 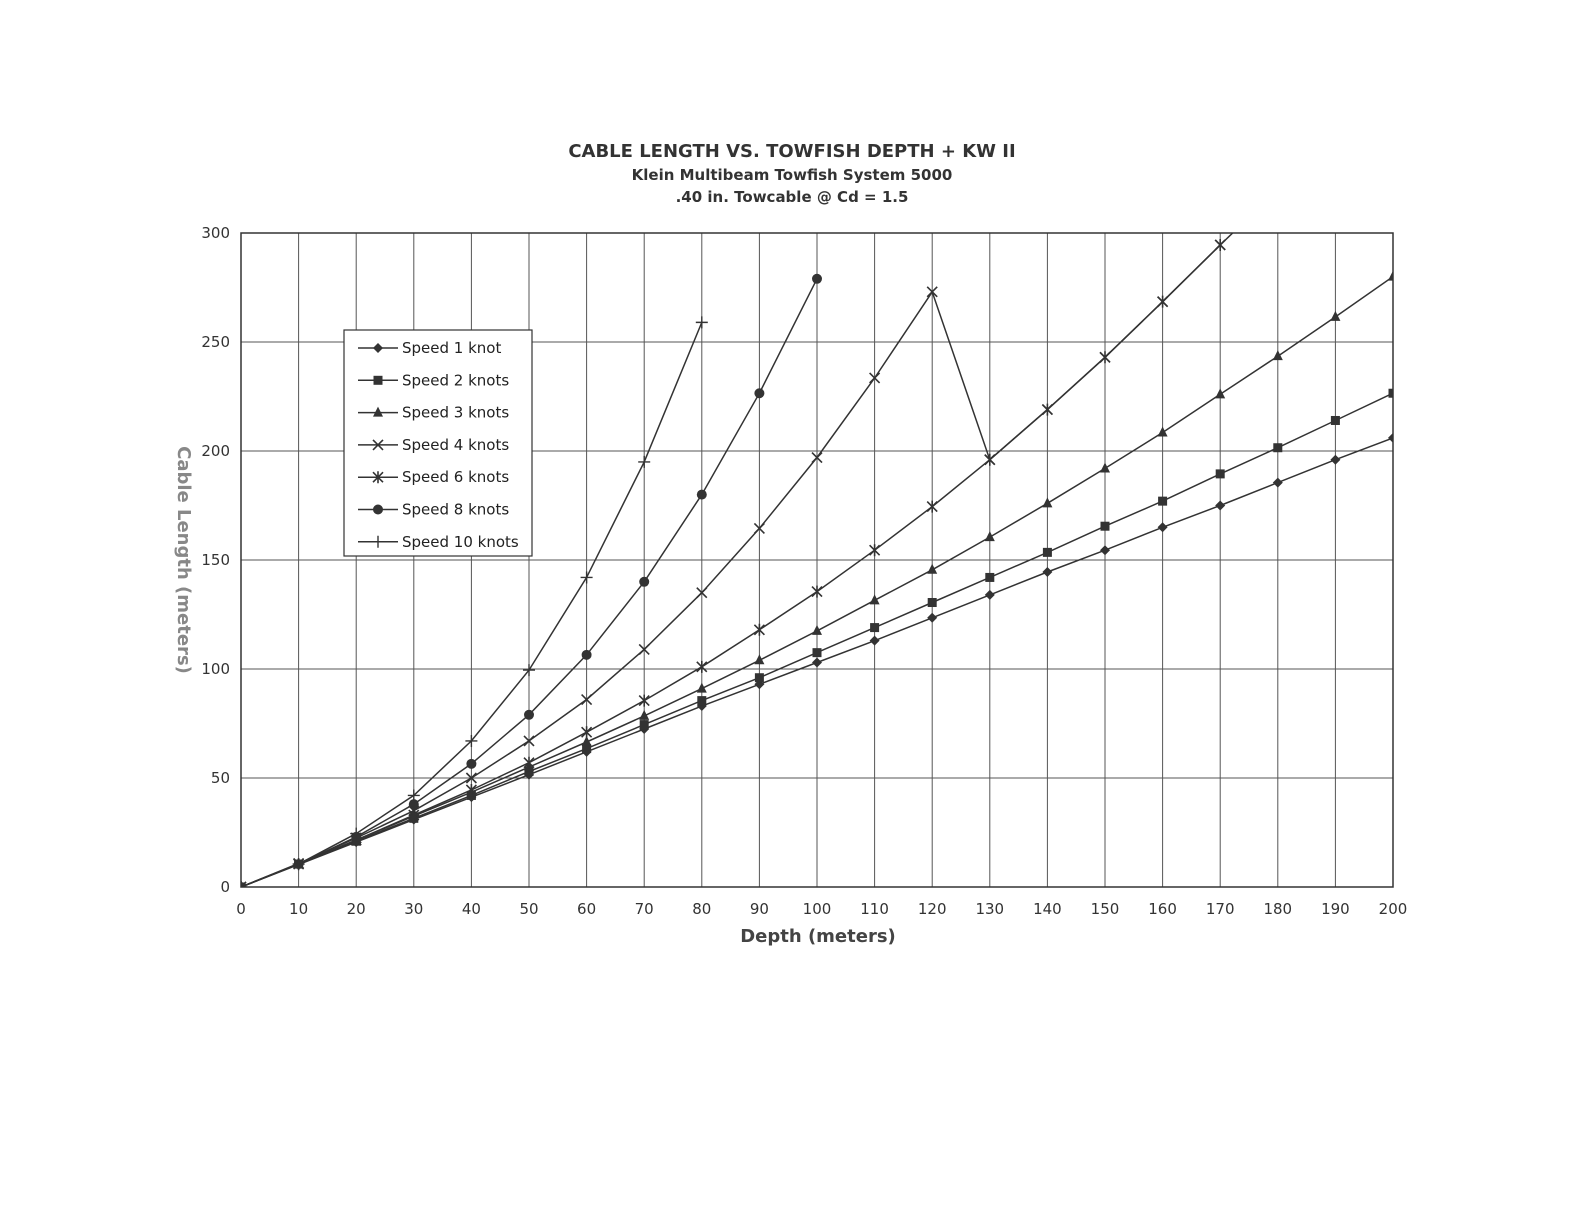 I want to click on legend-label-3: Speed 3 knots, so click(x=455, y=413).